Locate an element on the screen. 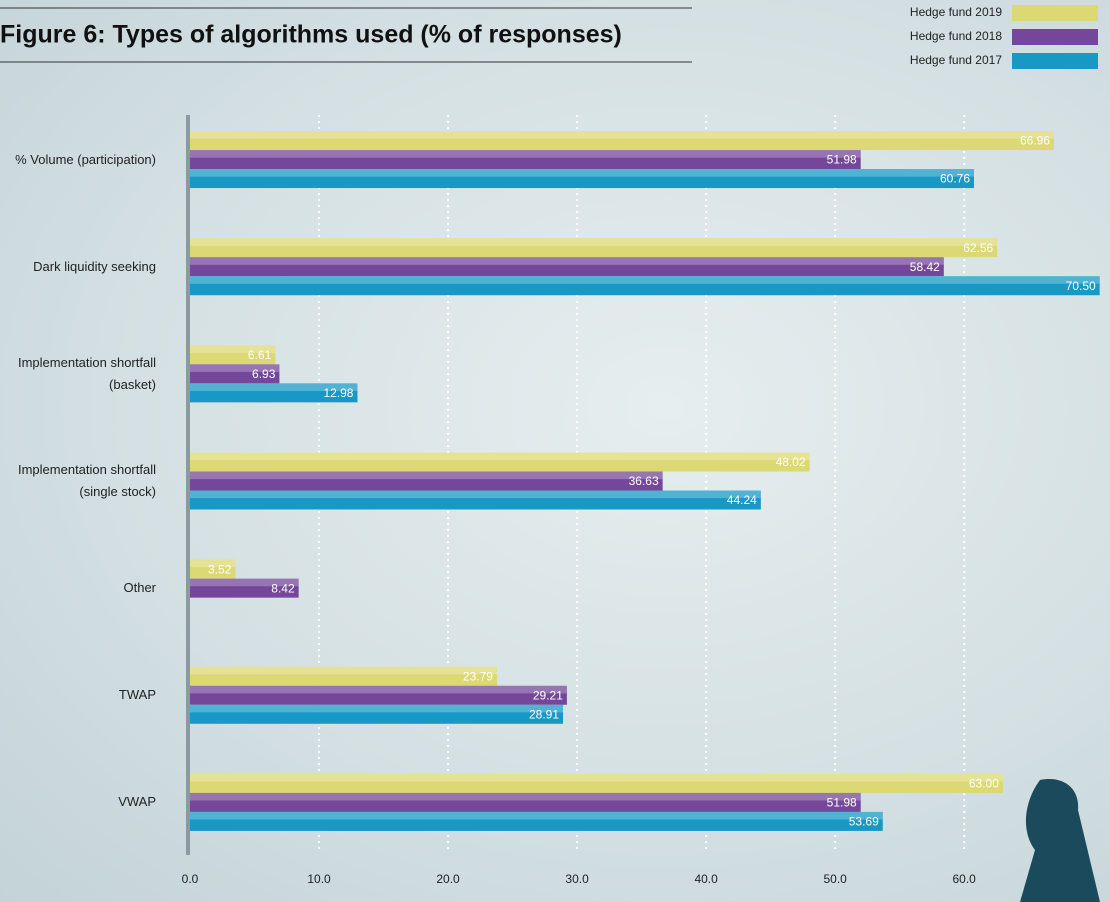  value-label: 62.56 is located at coordinates (978, 248).